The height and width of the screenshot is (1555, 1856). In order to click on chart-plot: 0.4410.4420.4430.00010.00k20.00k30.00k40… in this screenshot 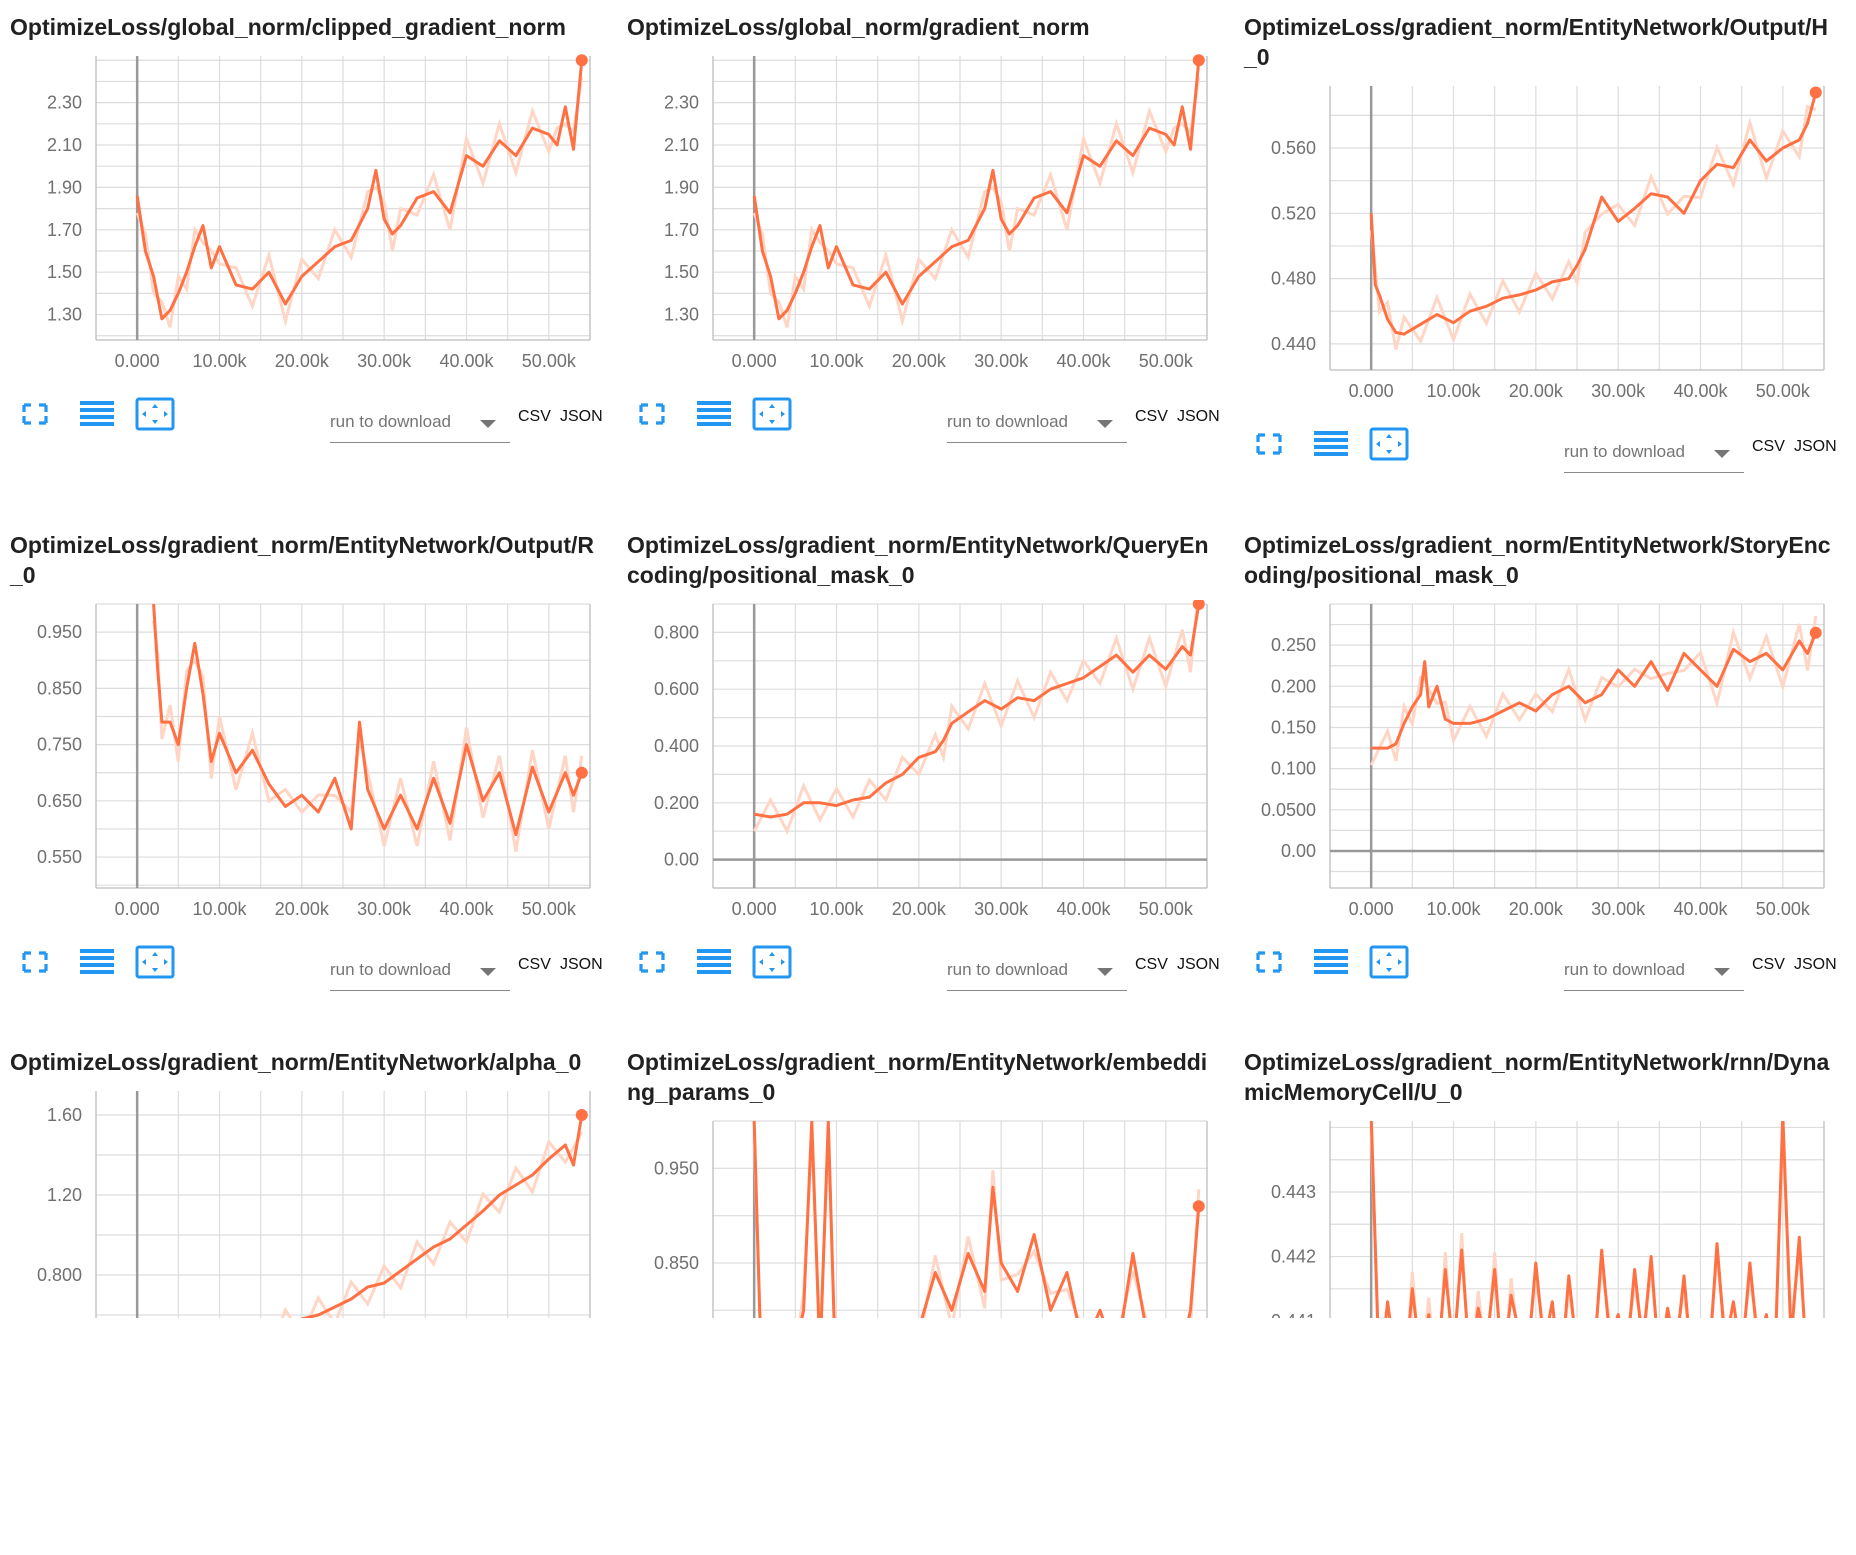, I will do `click(1534, 1217)`.